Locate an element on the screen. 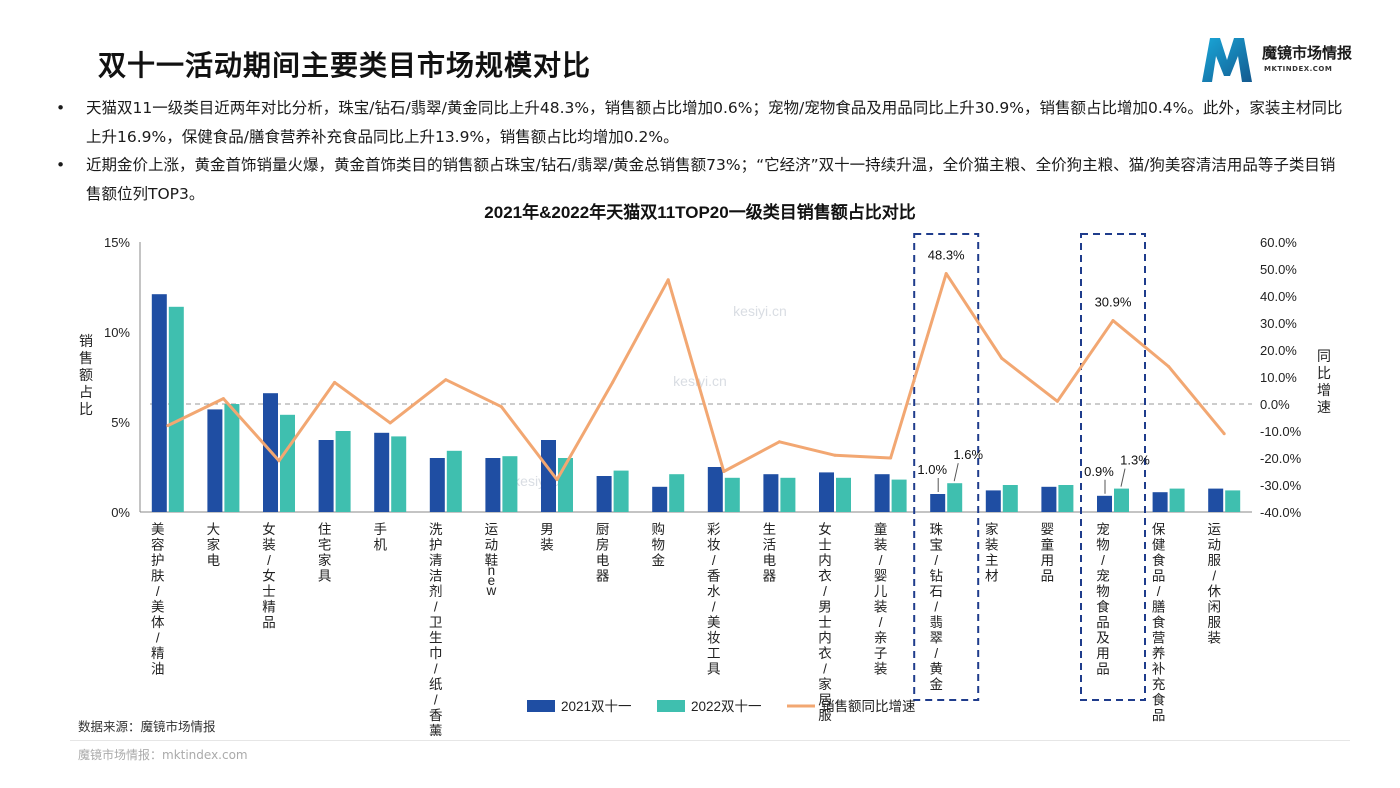 The height and width of the screenshot is (788, 1400). x-tick-label: 大家电 is located at coordinates (214, 545).